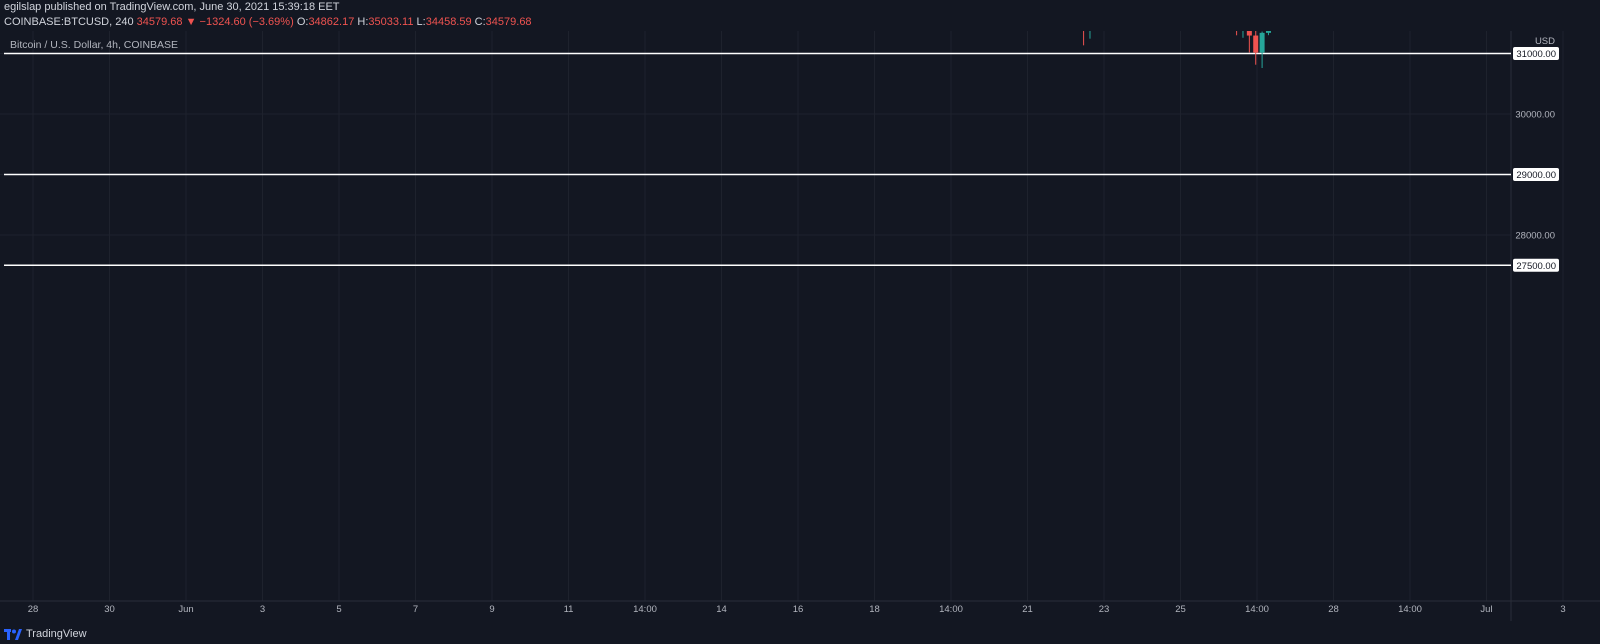  What do you see at coordinates (338, 609) in the screenshot?
I see `time-axis-tick-label: 5` at bounding box center [338, 609].